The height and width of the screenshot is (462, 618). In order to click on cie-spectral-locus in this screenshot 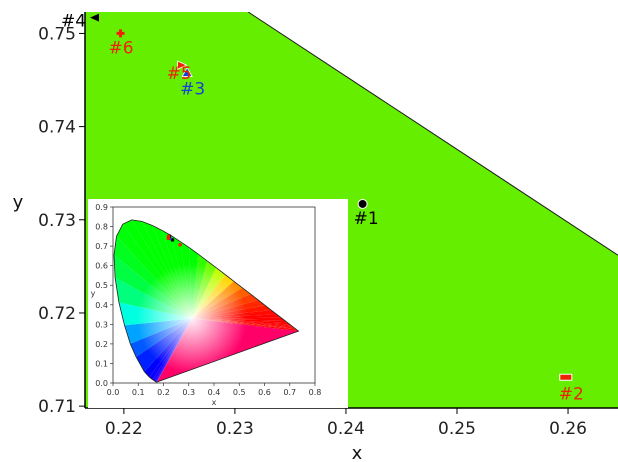, I will do `click(206, 301)`.